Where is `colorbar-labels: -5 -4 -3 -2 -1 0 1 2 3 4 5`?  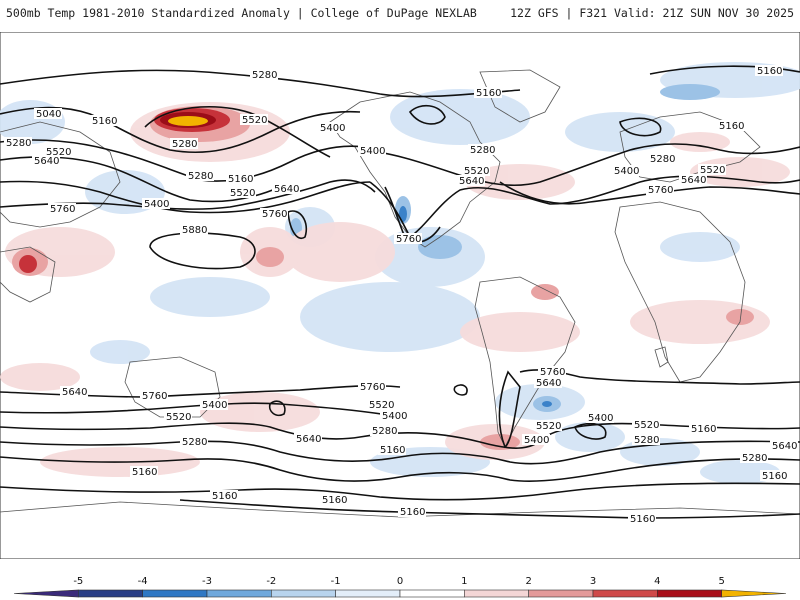 colorbar-labels: -5 -4 -3 -2 -1 0 1 2 3 4 5 is located at coordinates (399, 581).